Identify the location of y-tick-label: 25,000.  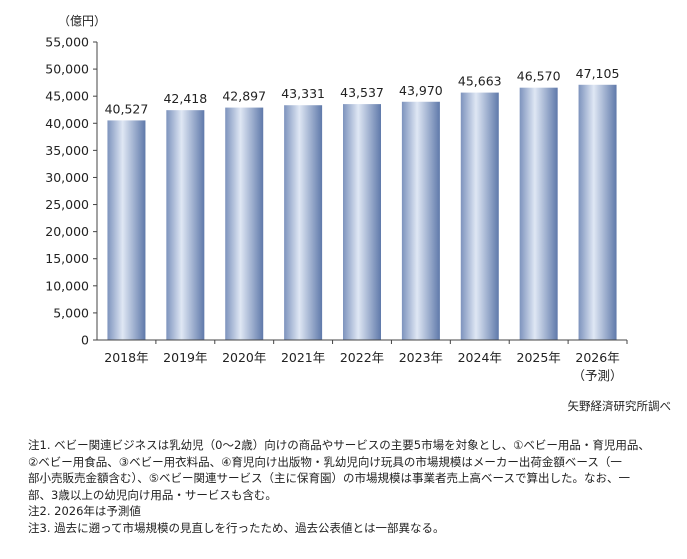
(67, 204).